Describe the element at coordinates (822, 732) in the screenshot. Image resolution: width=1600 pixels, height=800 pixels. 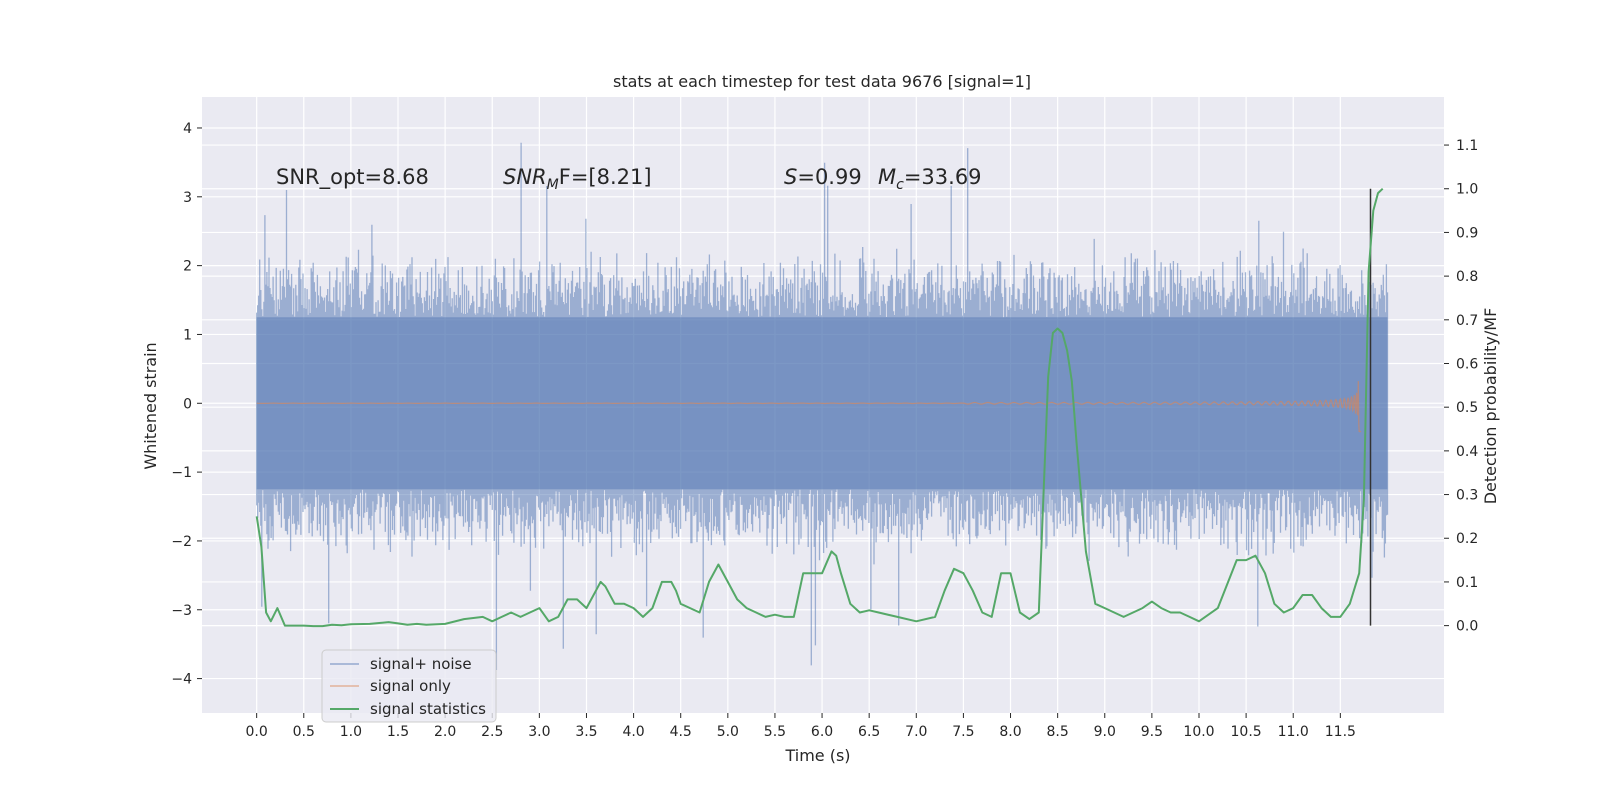
I see `x-tick-label: 6.0` at that location.